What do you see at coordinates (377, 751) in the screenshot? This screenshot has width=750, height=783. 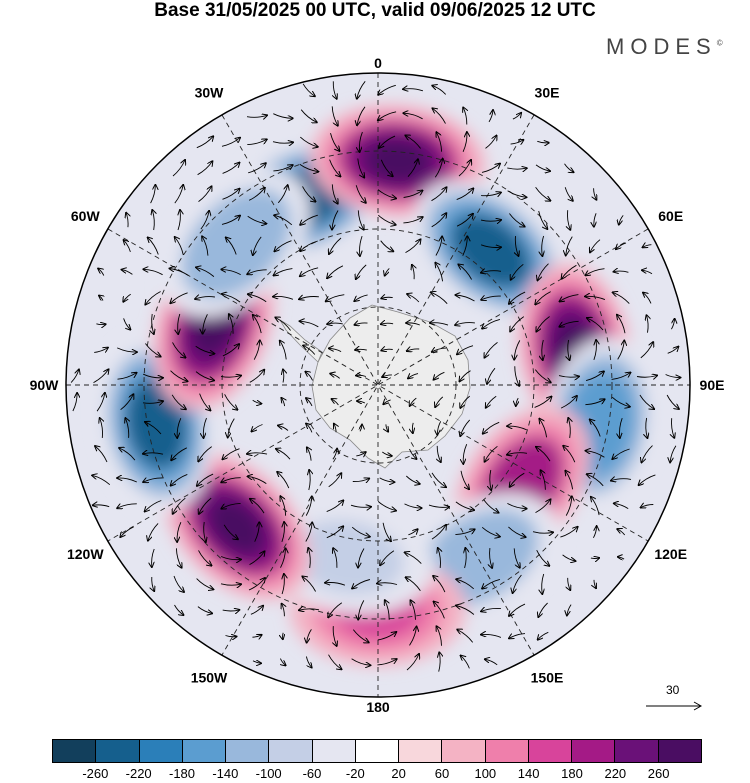 I see `colorbar` at bounding box center [377, 751].